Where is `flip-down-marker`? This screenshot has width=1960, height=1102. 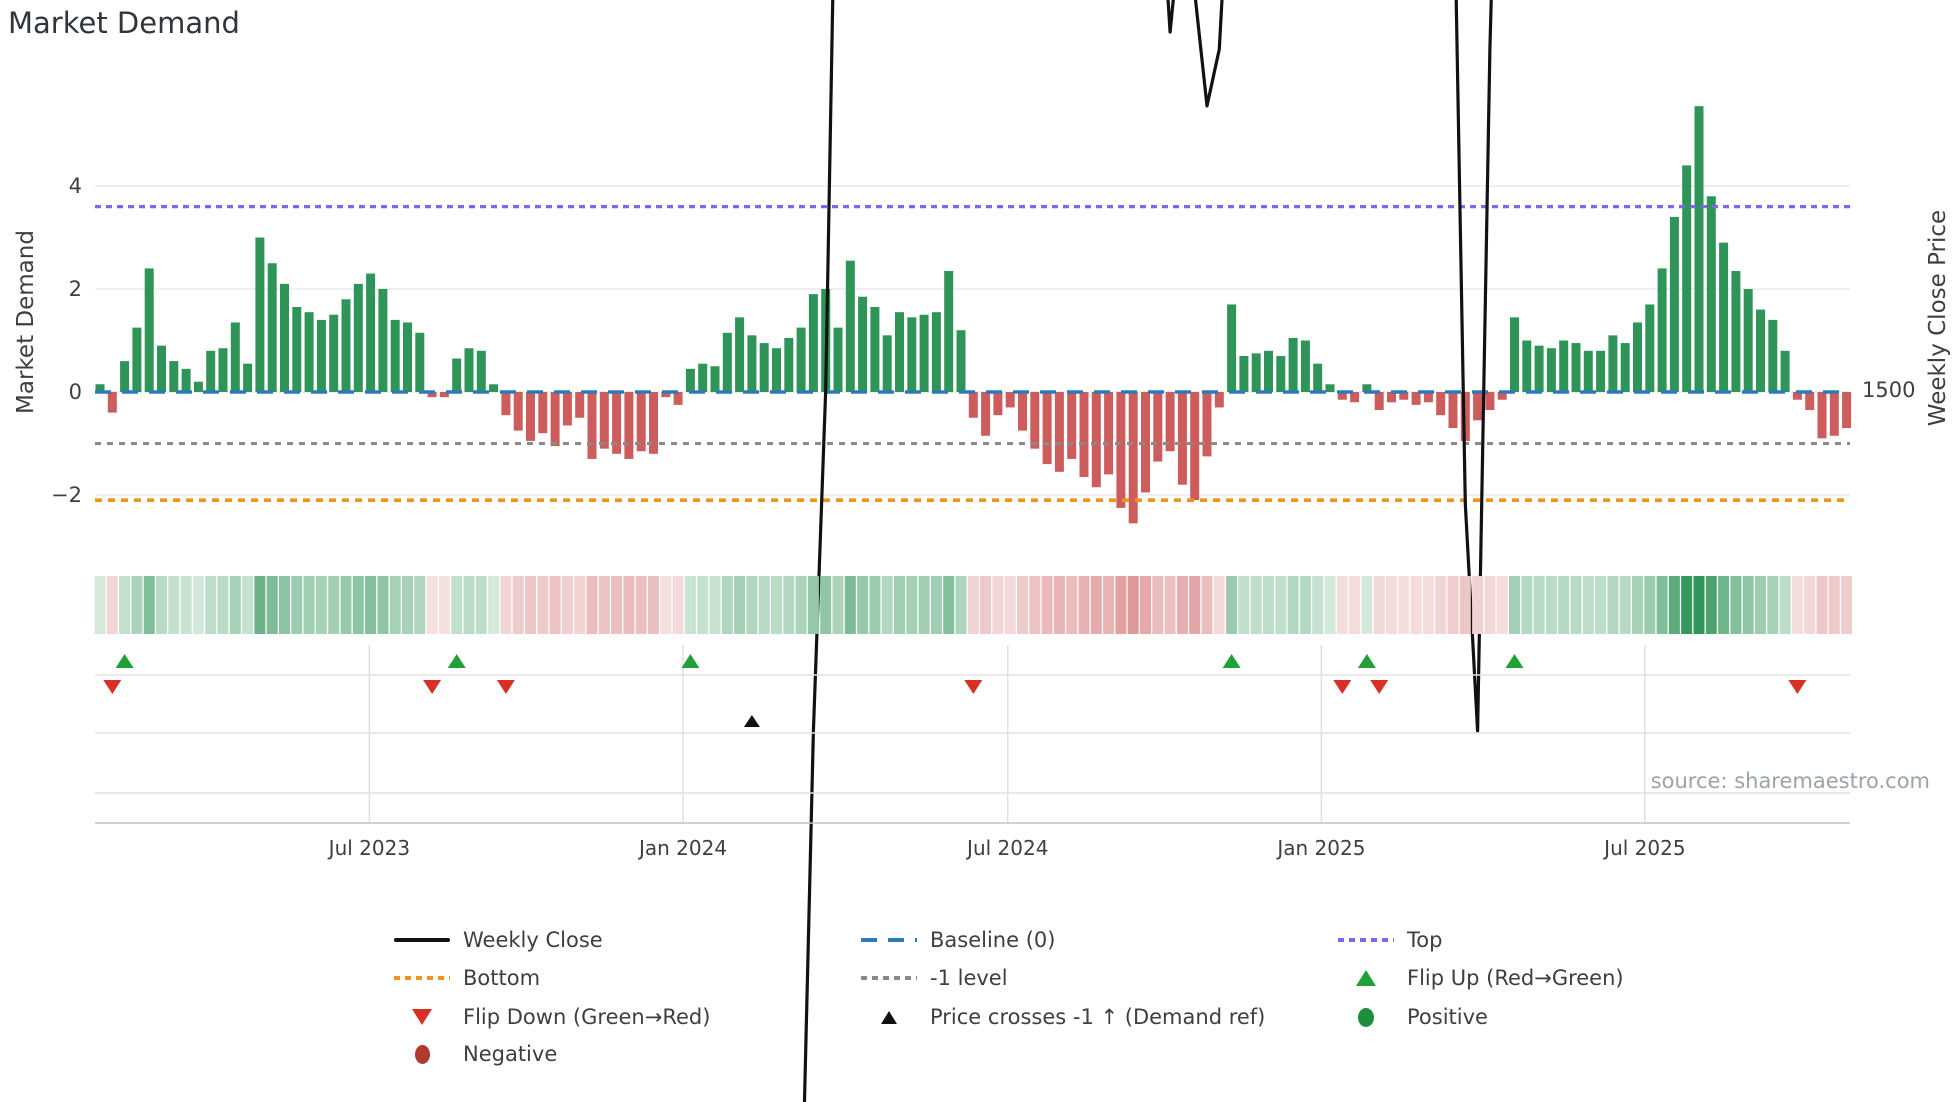 flip-down-marker is located at coordinates (1342, 687).